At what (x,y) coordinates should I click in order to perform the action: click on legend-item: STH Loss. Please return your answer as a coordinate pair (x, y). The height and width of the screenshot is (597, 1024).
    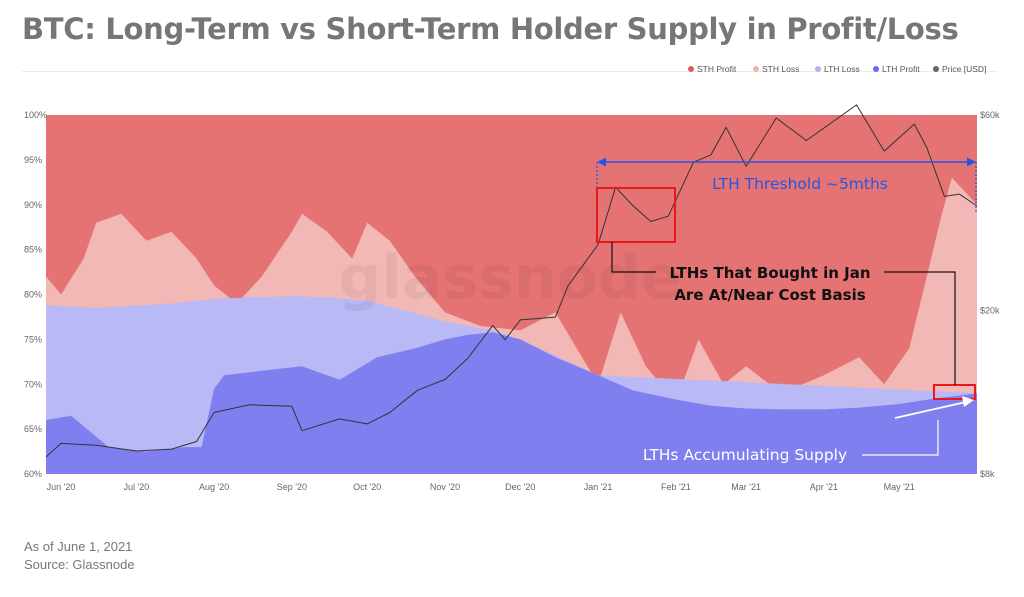
    Looking at the image, I should click on (776, 69).